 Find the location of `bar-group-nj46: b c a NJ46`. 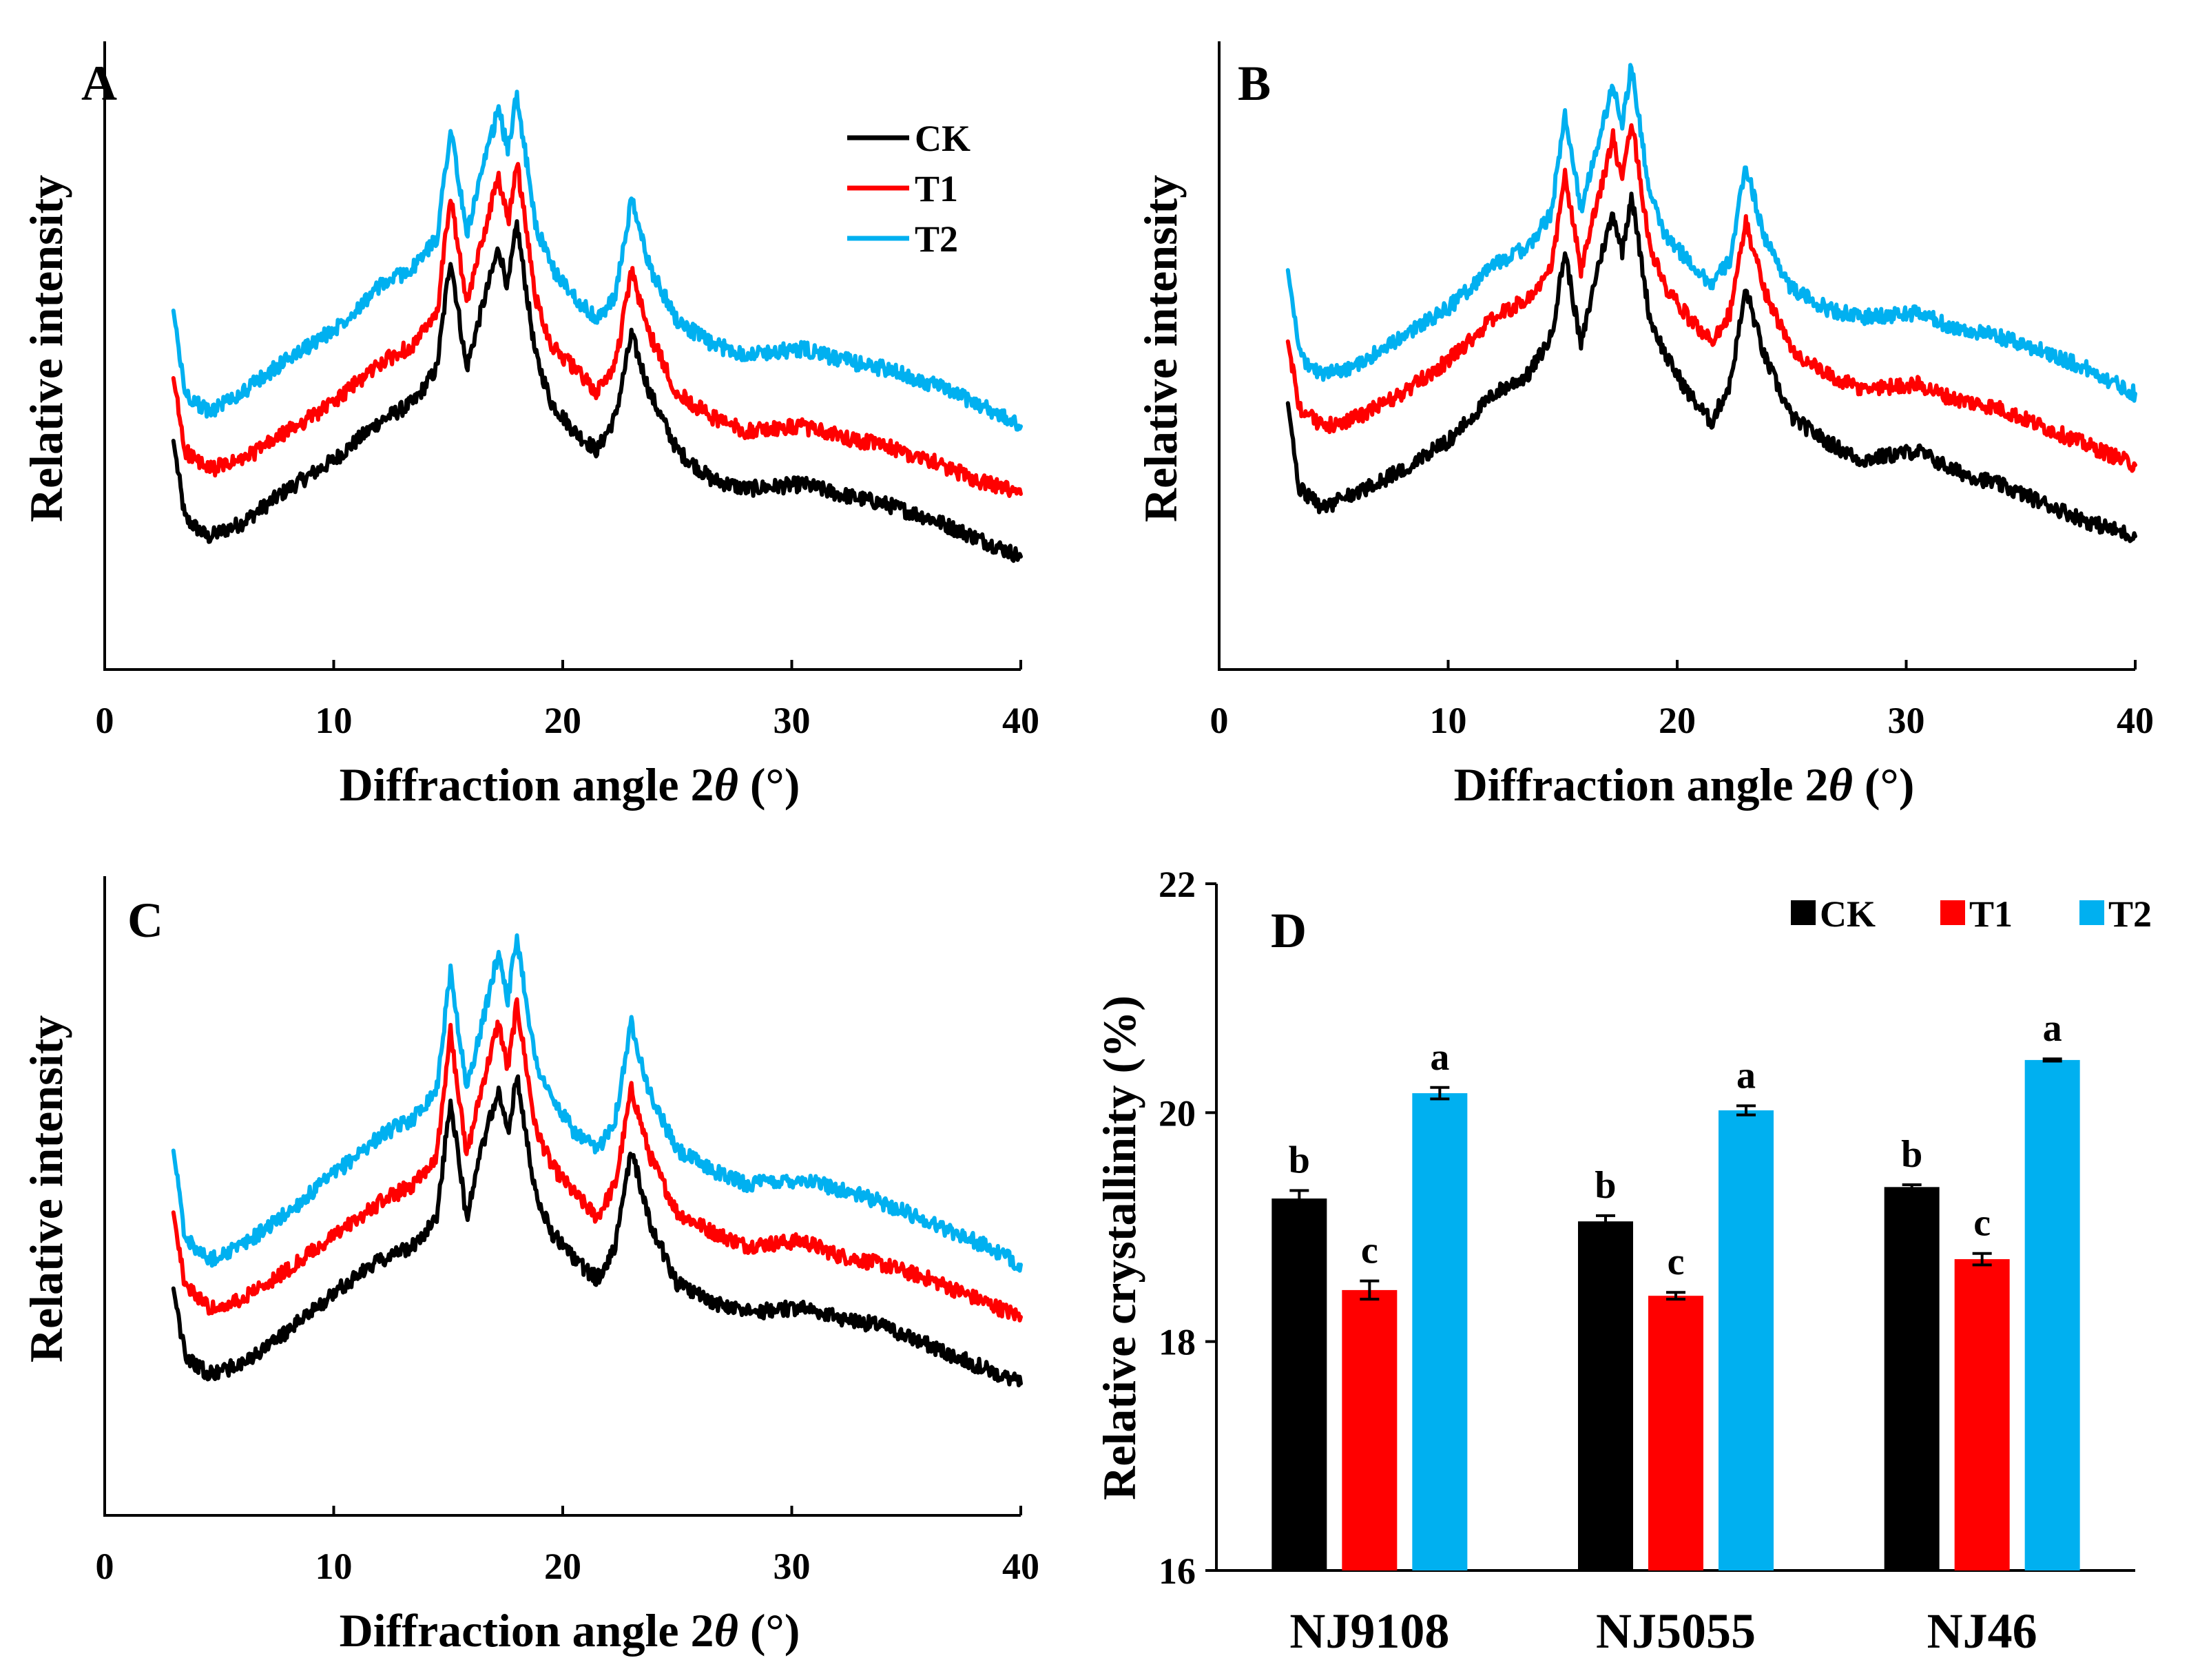

bar-group-nj46: b c a NJ46 is located at coordinates (1982, 1333).